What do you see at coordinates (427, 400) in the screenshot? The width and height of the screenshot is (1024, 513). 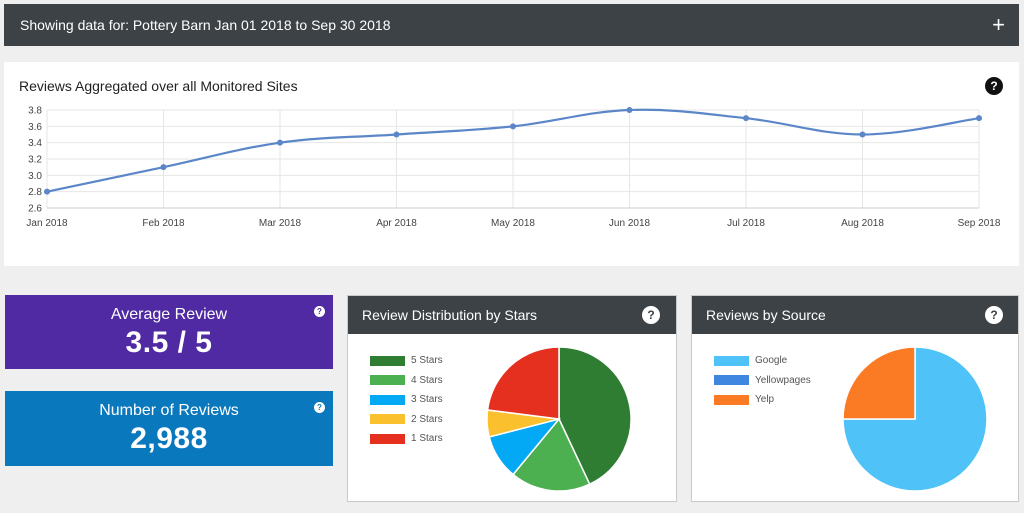 I see `legend-label: 3 Stars` at bounding box center [427, 400].